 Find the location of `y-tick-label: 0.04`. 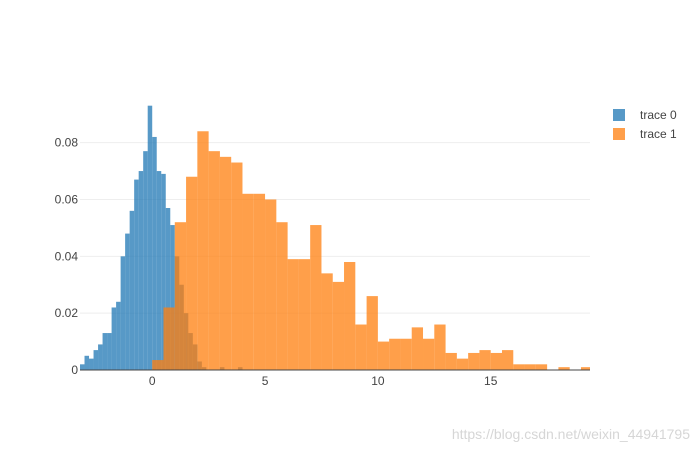

y-tick-label: 0.04 is located at coordinates (67, 256).